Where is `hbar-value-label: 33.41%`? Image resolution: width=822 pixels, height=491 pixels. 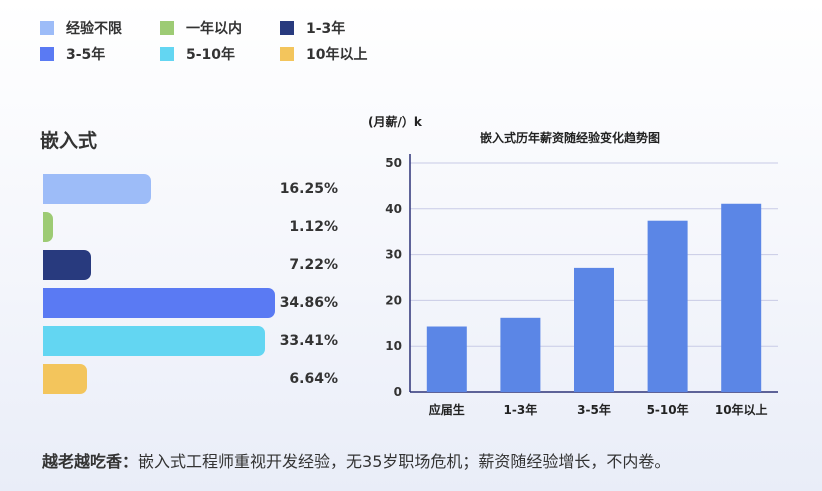 hbar-value-label: 33.41% is located at coordinates (308, 341).